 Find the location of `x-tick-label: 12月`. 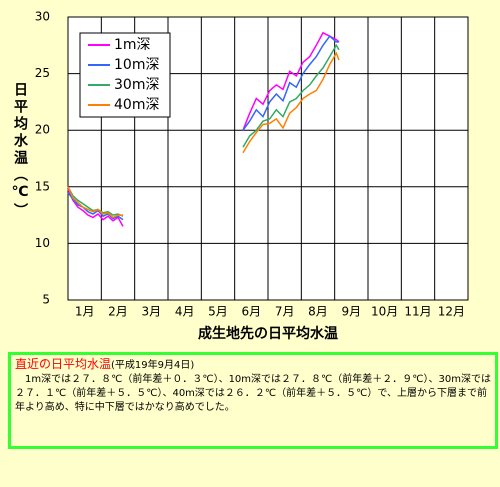

x-tick-label: 12月 is located at coordinates (451, 312).